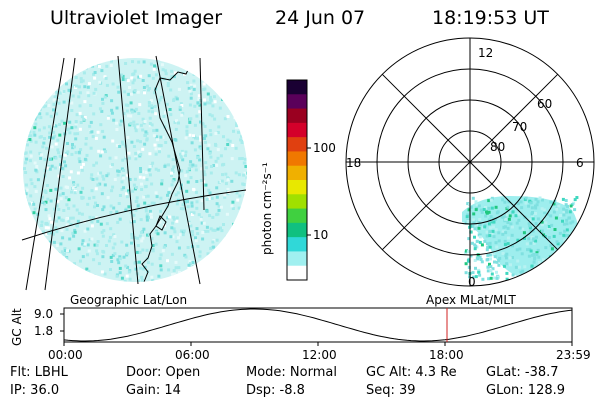 The width and height of the screenshot is (600, 400). I want to click on time-tick-1200: 12:00, so click(319, 355).